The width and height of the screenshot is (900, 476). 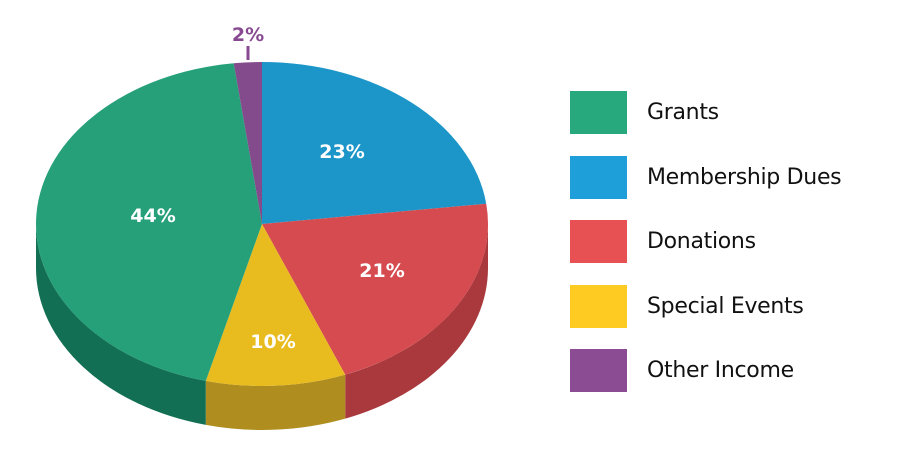 I want to click on legend-item-donations: Donations, so click(x=705, y=241).